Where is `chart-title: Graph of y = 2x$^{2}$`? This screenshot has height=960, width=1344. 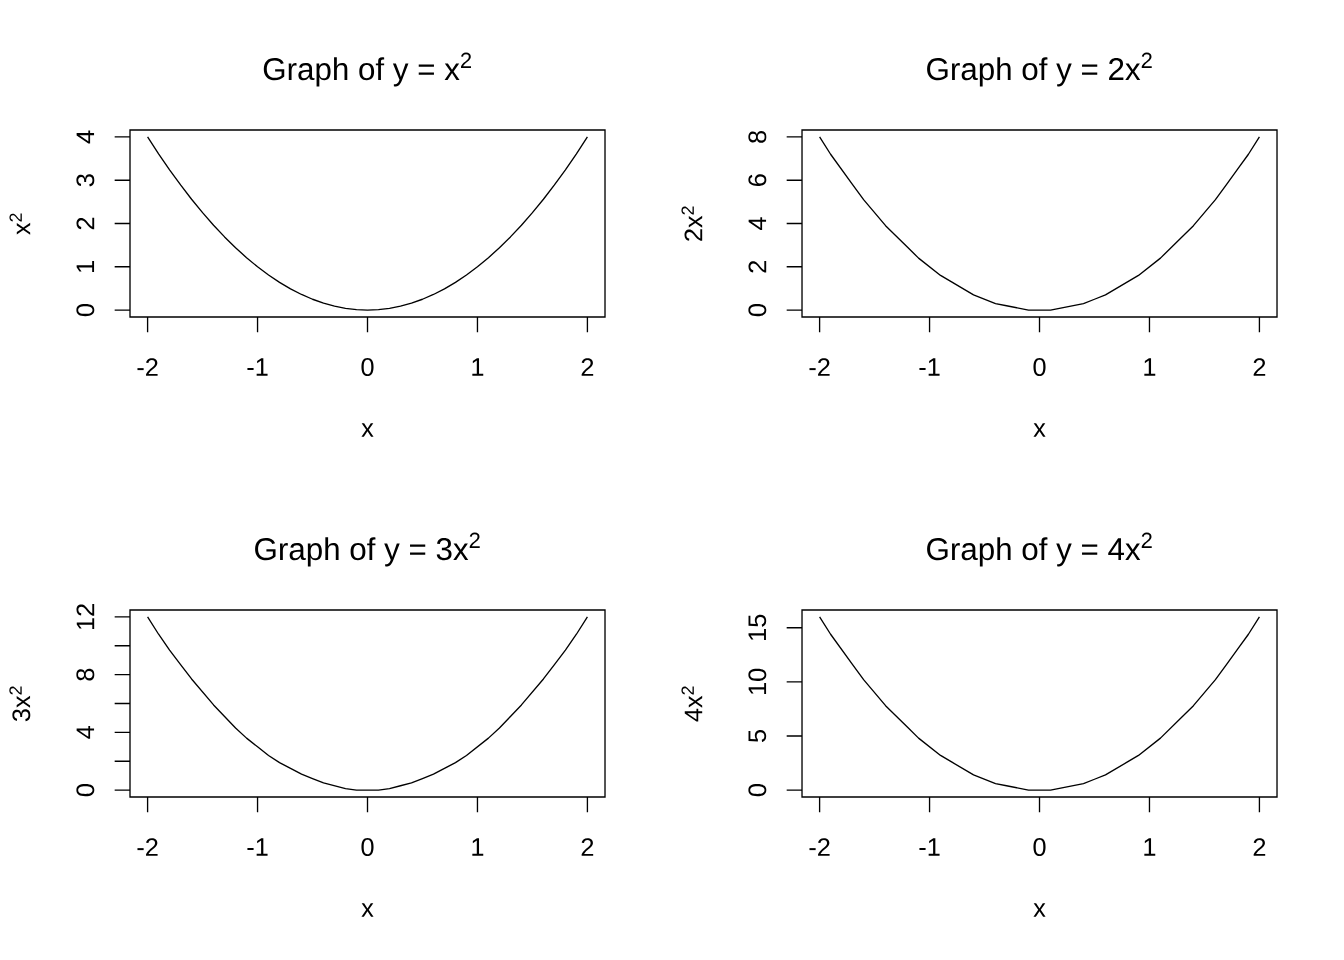
chart-title: Graph of y = 2x$^{2}$ is located at coordinates (1039, 69).